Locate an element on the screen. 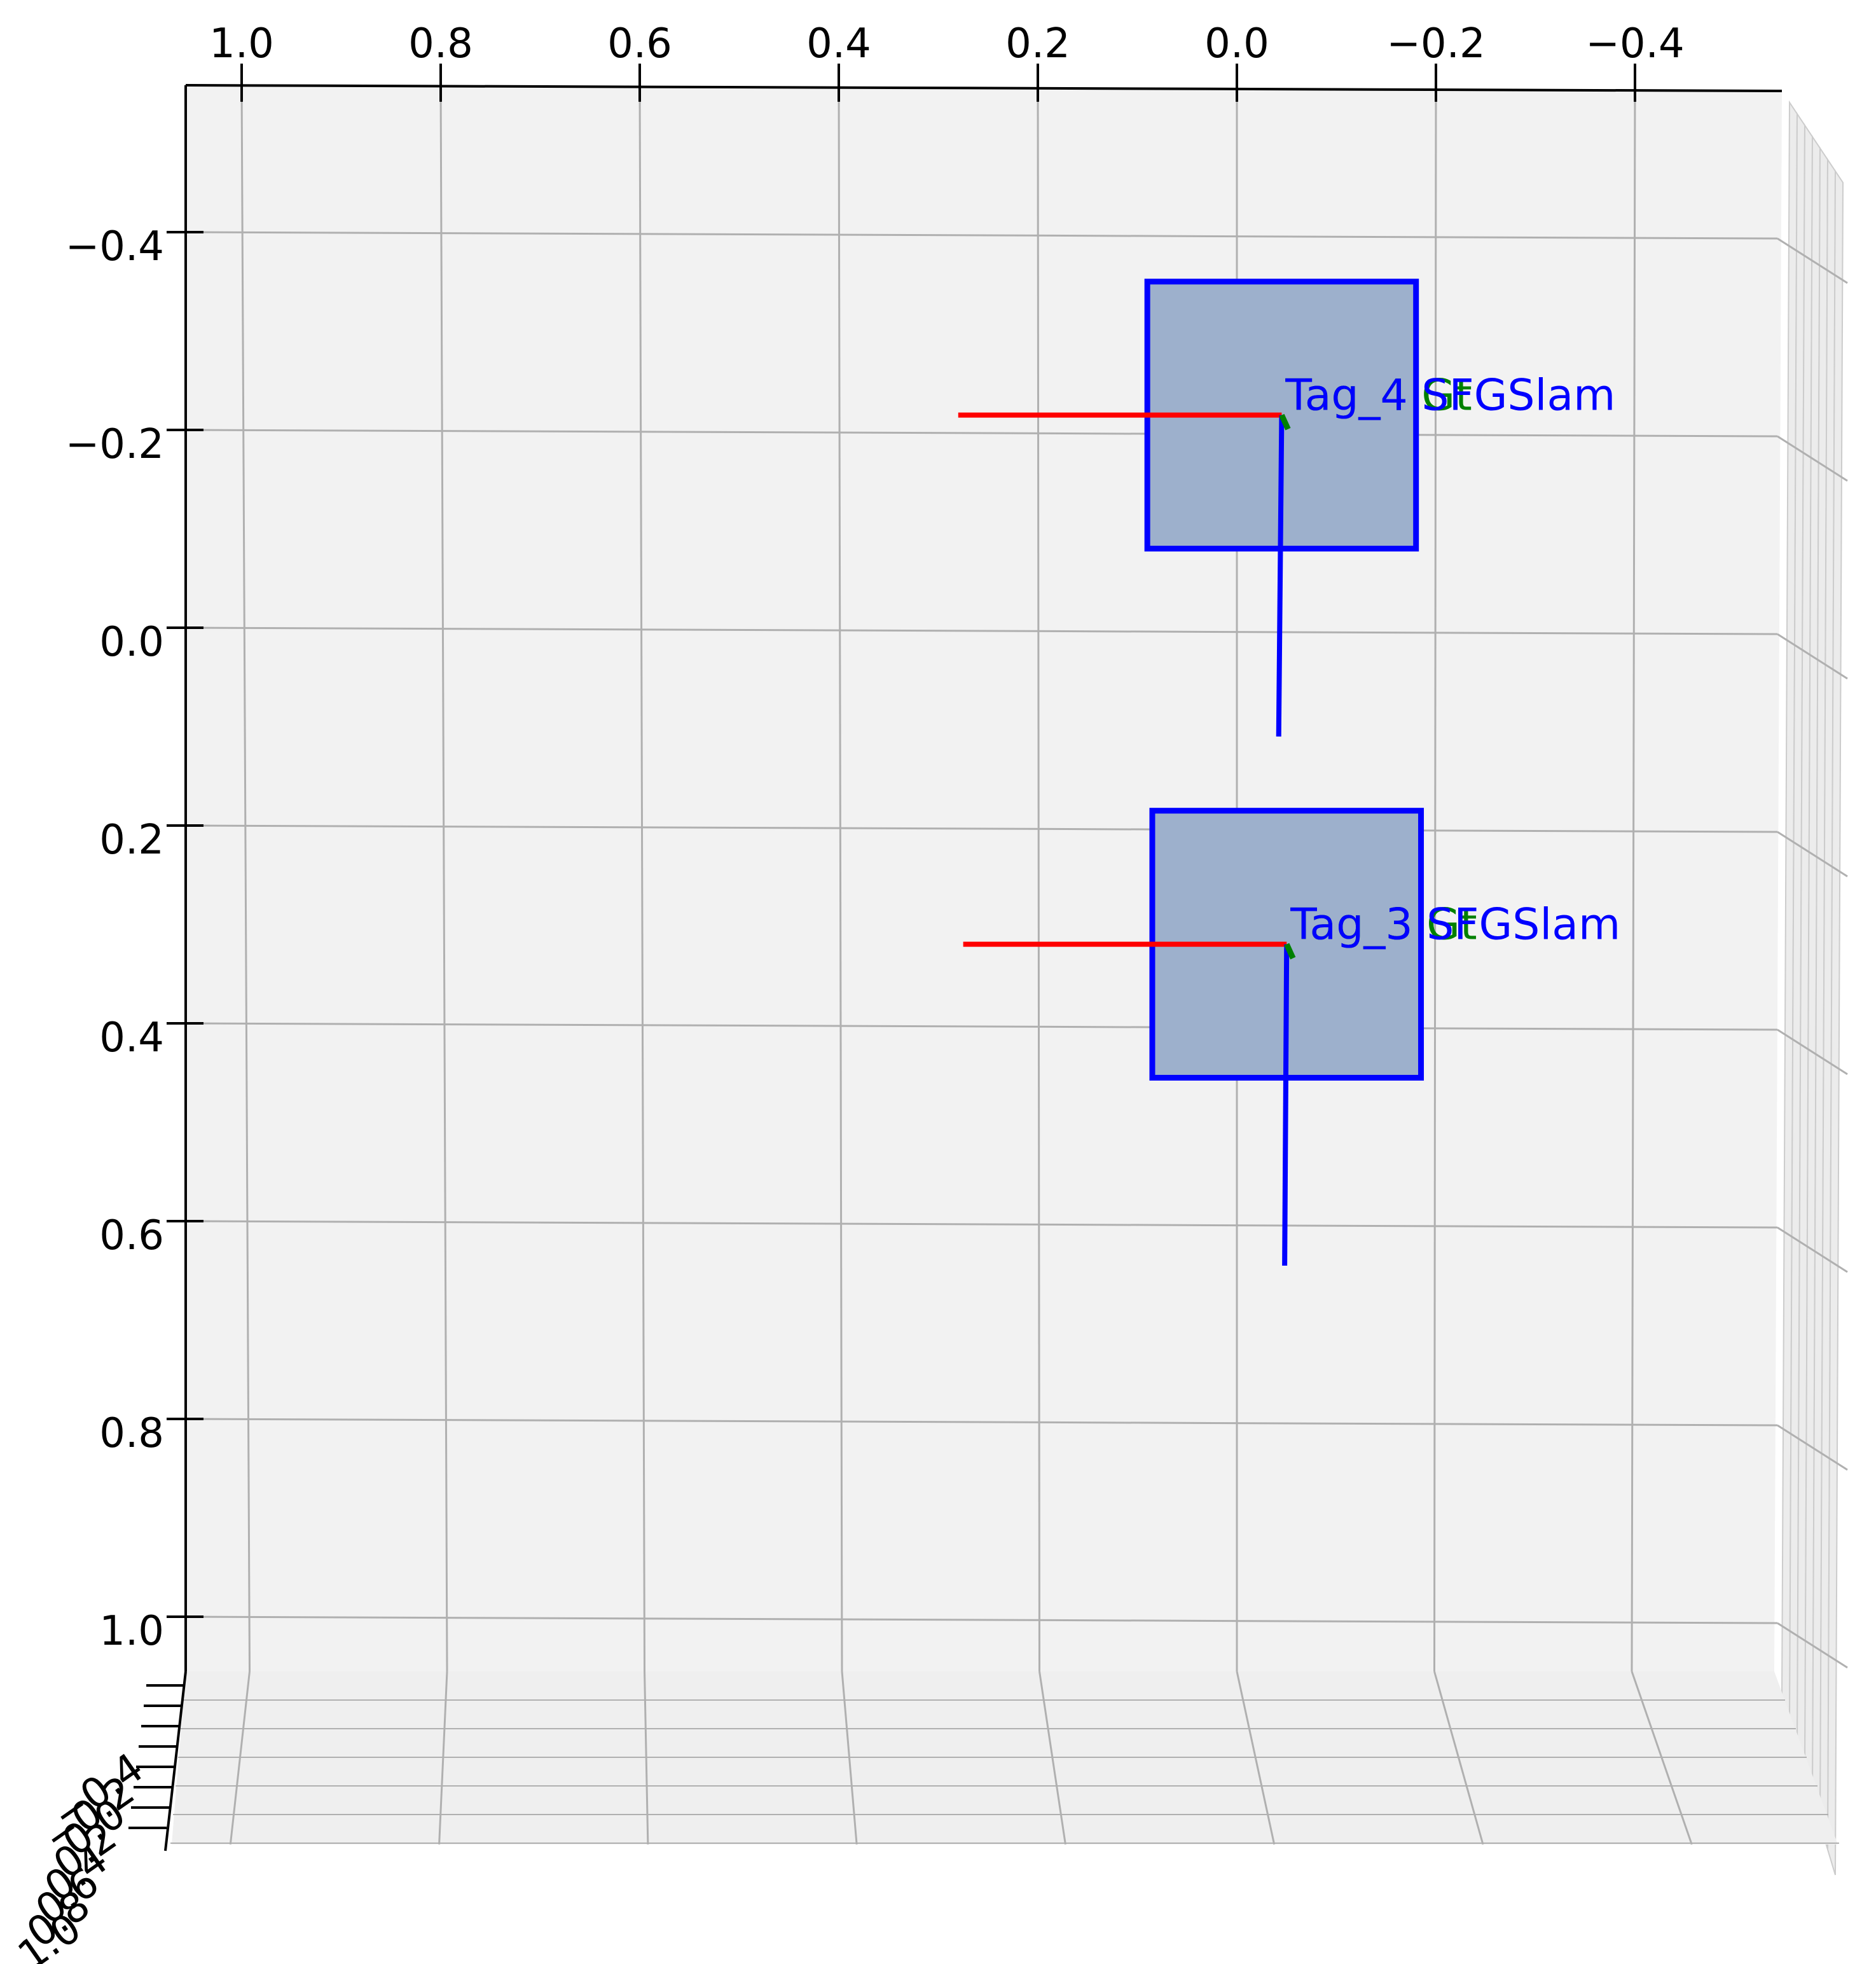 The image size is (1876, 1964). y-tick-label: 0.6 is located at coordinates (131, 1235).